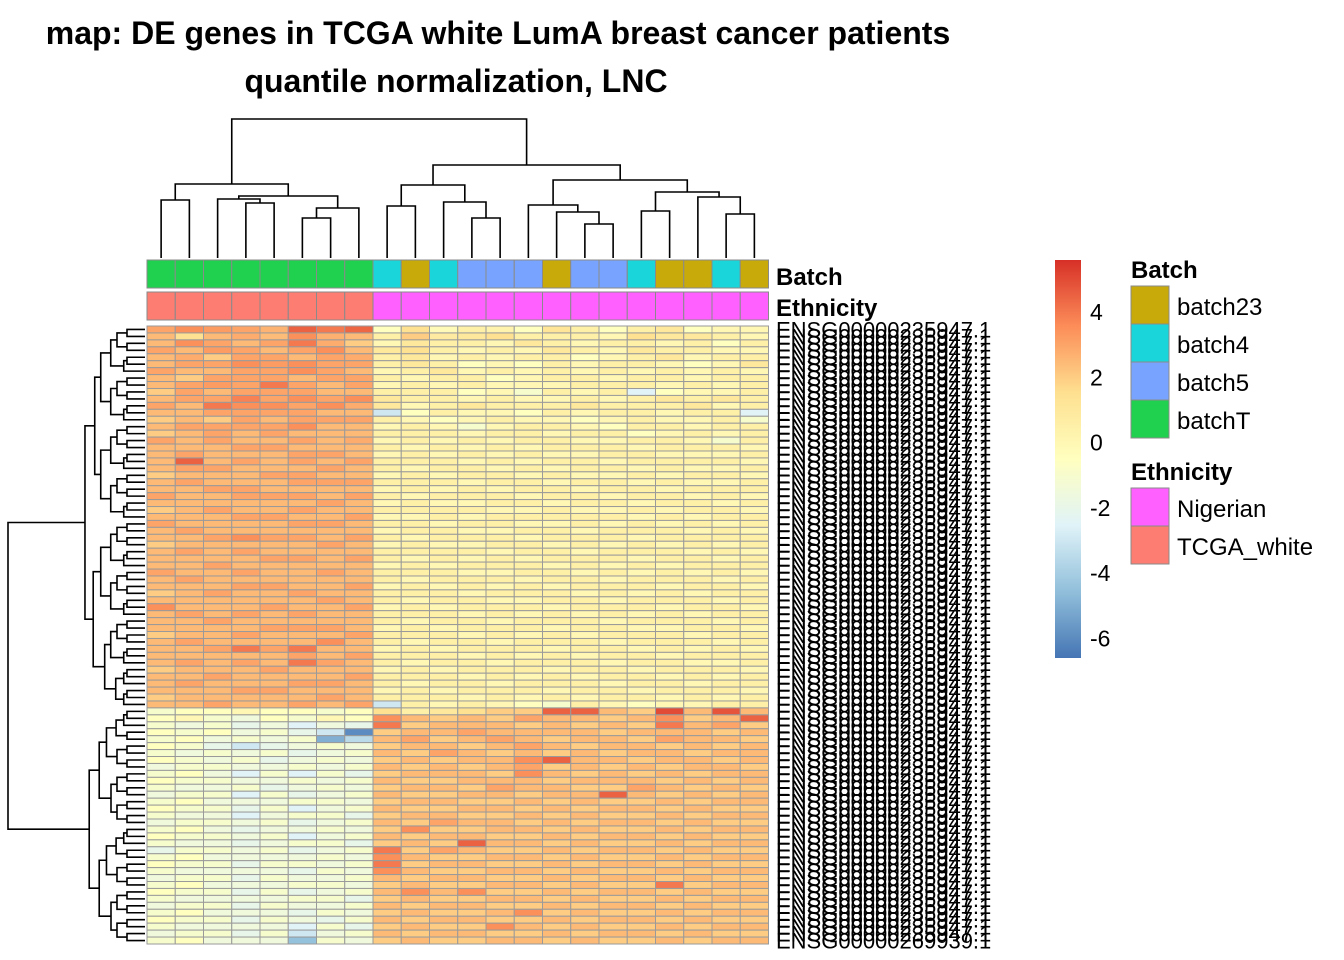 The height and width of the screenshot is (960, 1344). Describe the element at coordinates (359, 306) in the screenshot. I see `ethnicity-annotation-cell` at that location.